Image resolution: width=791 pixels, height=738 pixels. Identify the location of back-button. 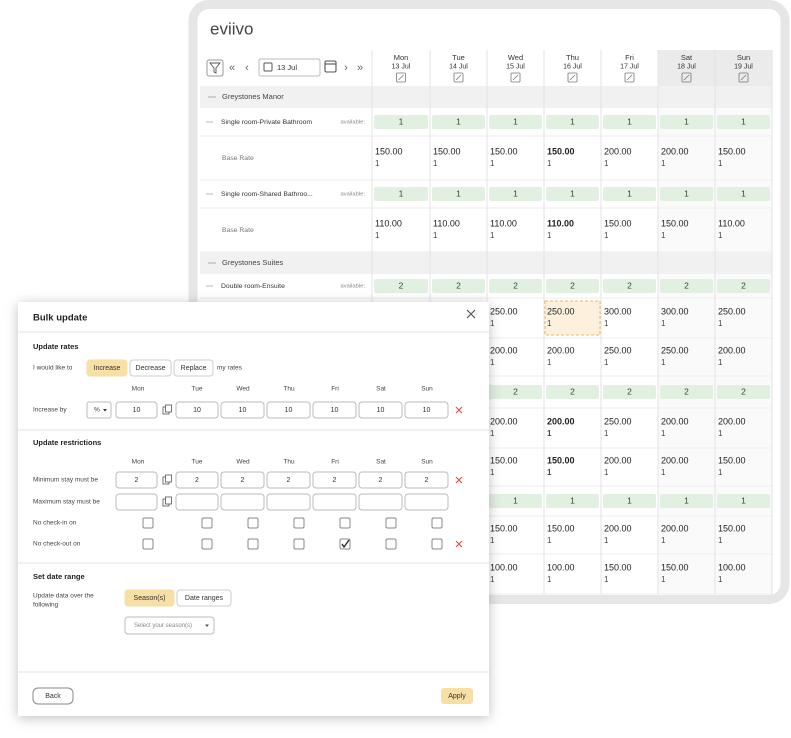
(53, 696).